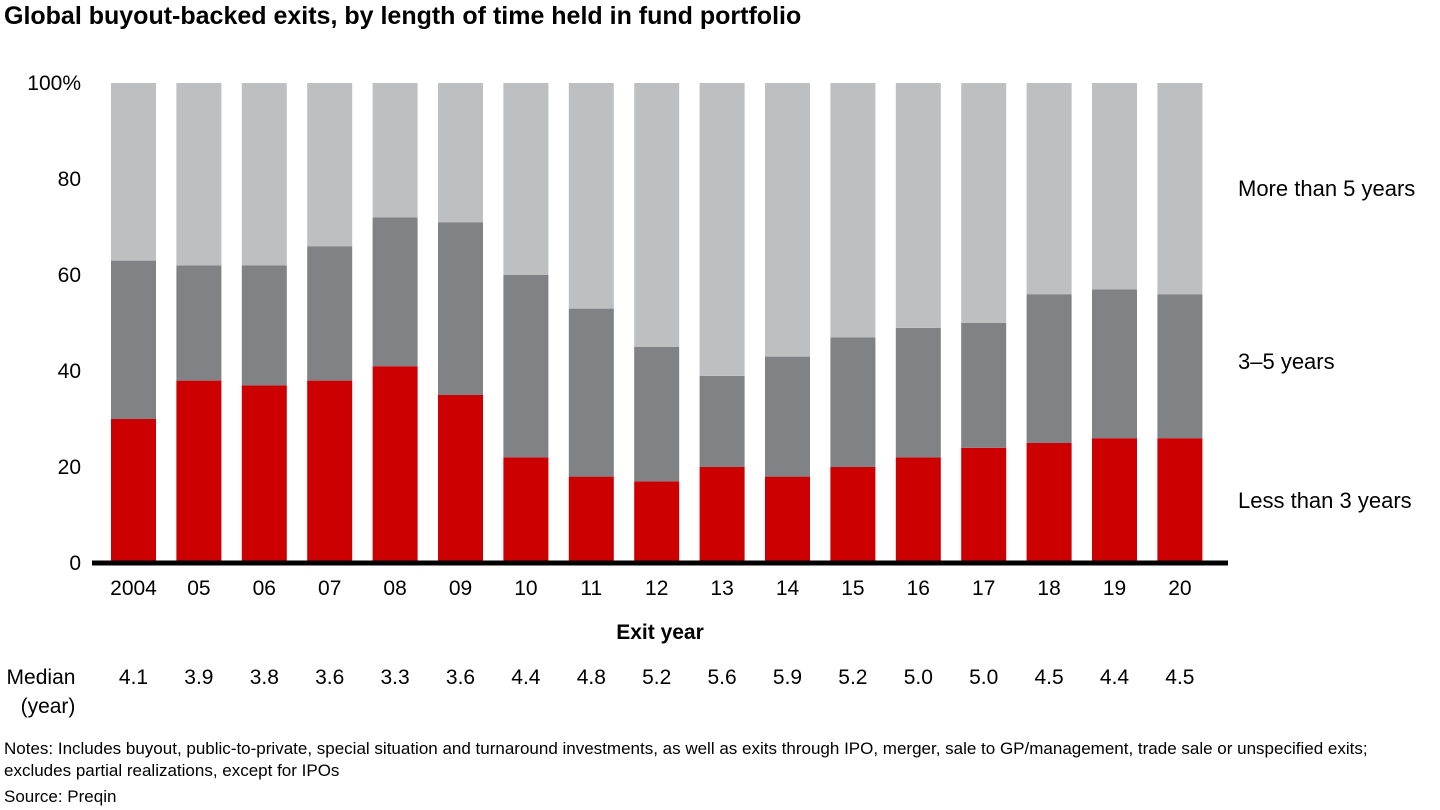 The width and height of the screenshot is (1440, 810). I want to click on median-value-20: 4.5, so click(1179, 677).